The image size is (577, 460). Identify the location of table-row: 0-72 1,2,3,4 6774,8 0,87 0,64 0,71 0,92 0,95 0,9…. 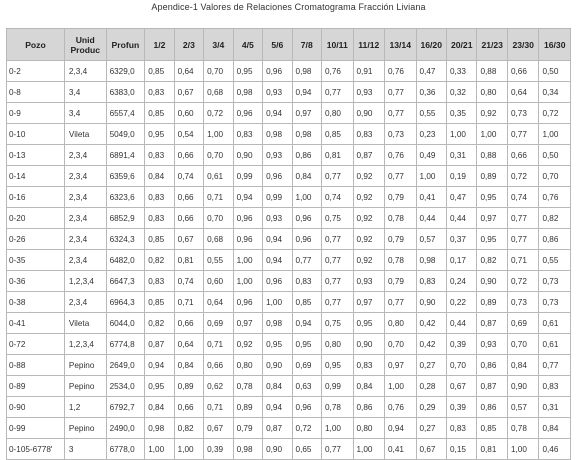
(288, 344).